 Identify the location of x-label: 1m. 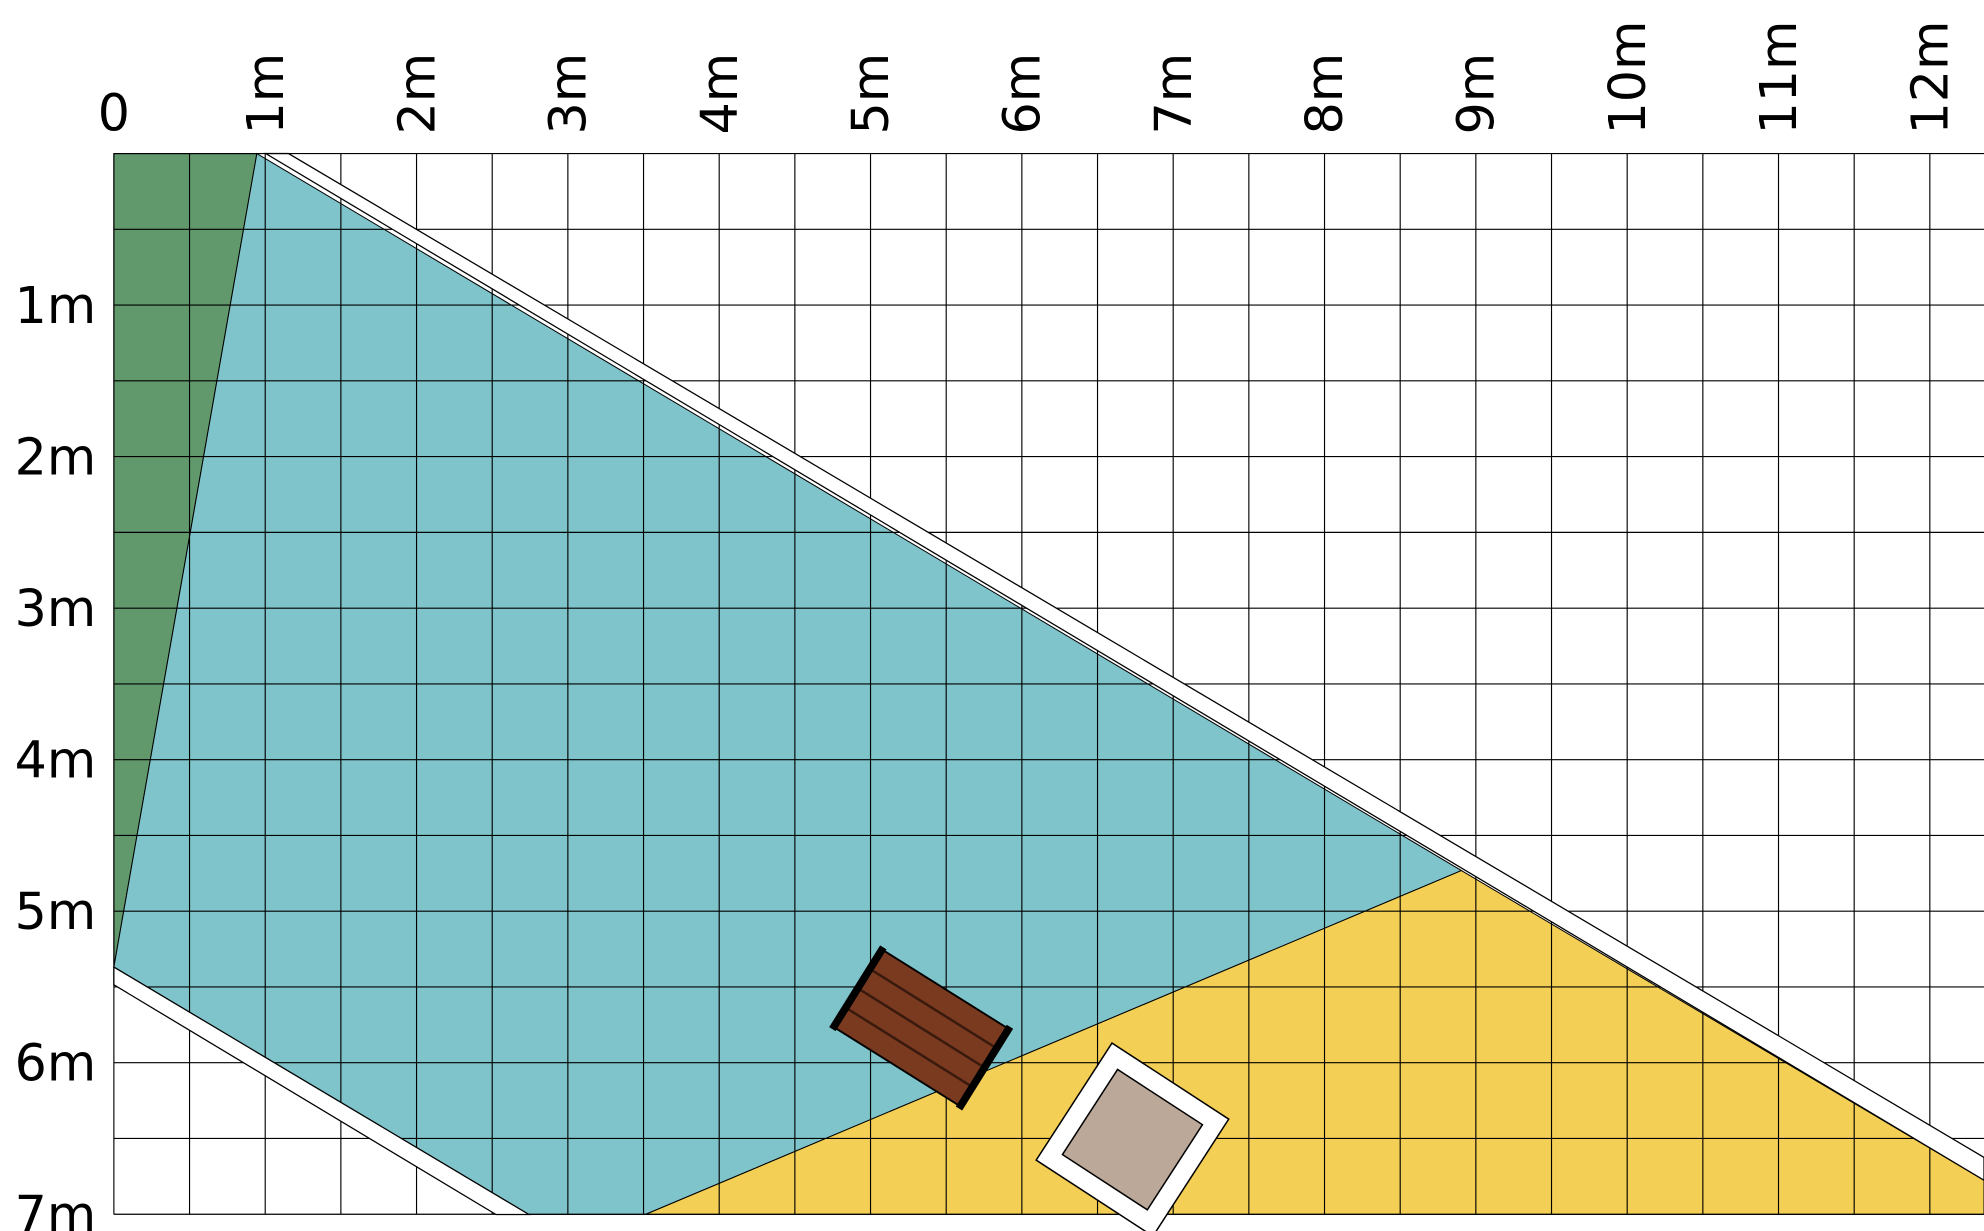
(265, 94).